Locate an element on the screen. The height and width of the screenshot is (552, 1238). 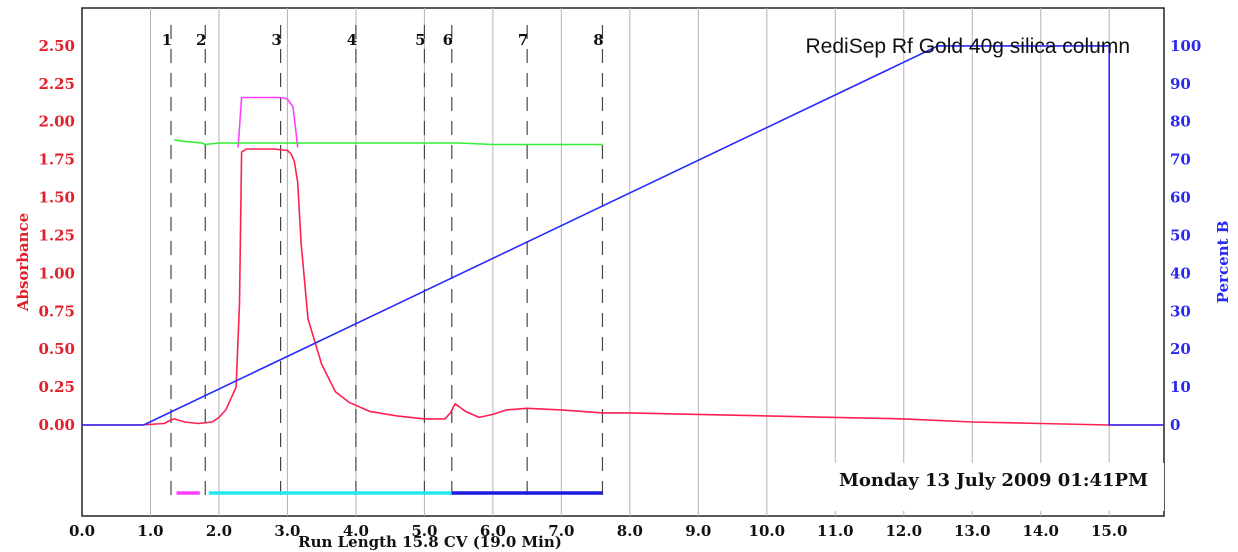
series-line-magenta_trace is located at coordinates (268, 122).